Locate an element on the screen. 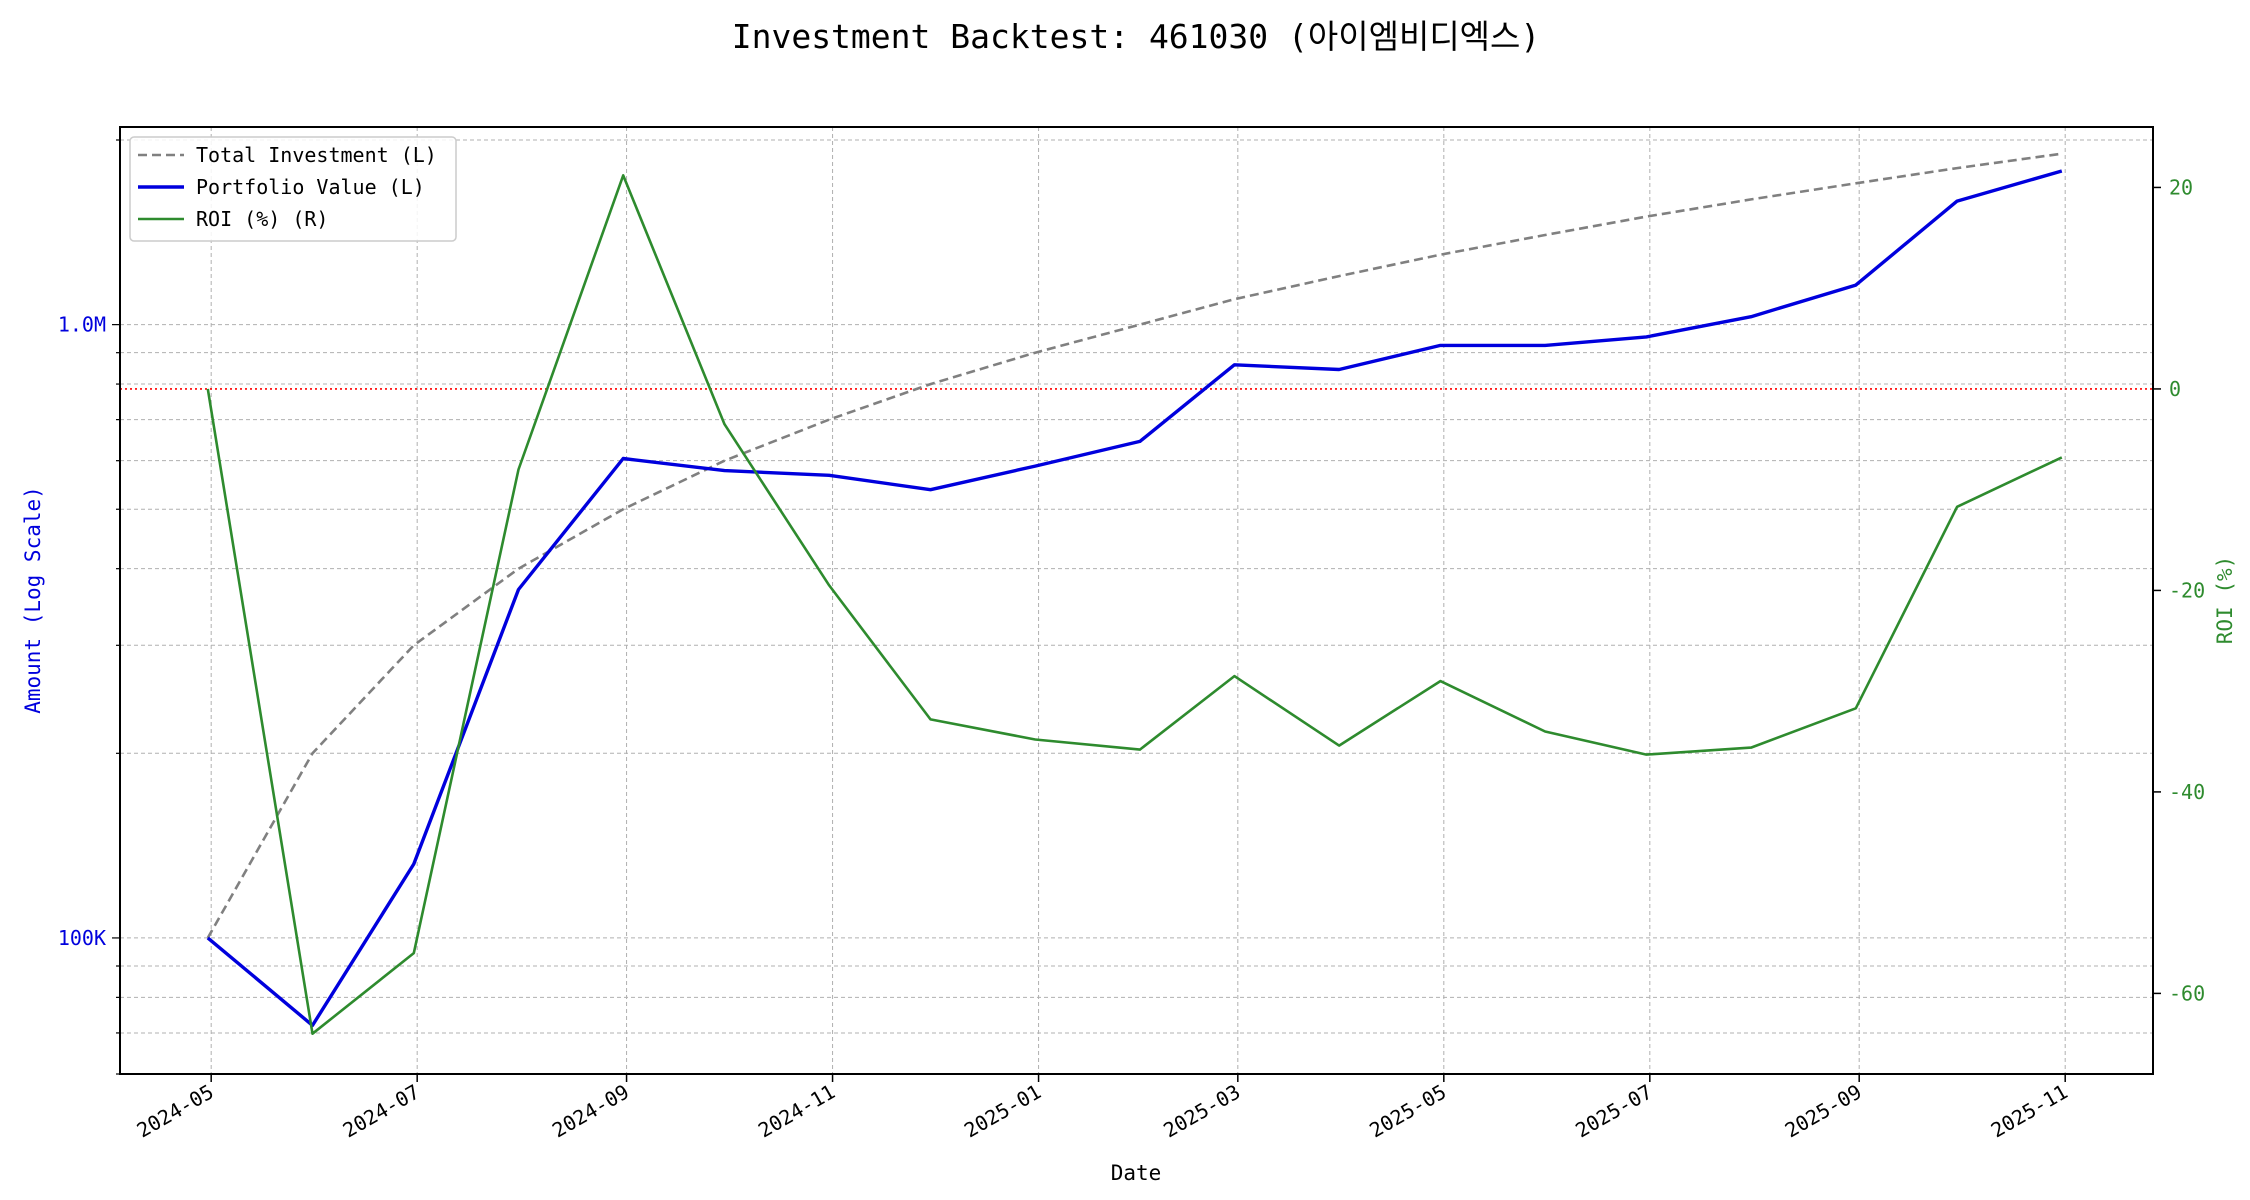 This screenshot has width=2250, height=1200. y-right-tick-label: -20 is located at coordinates (2187, 590).